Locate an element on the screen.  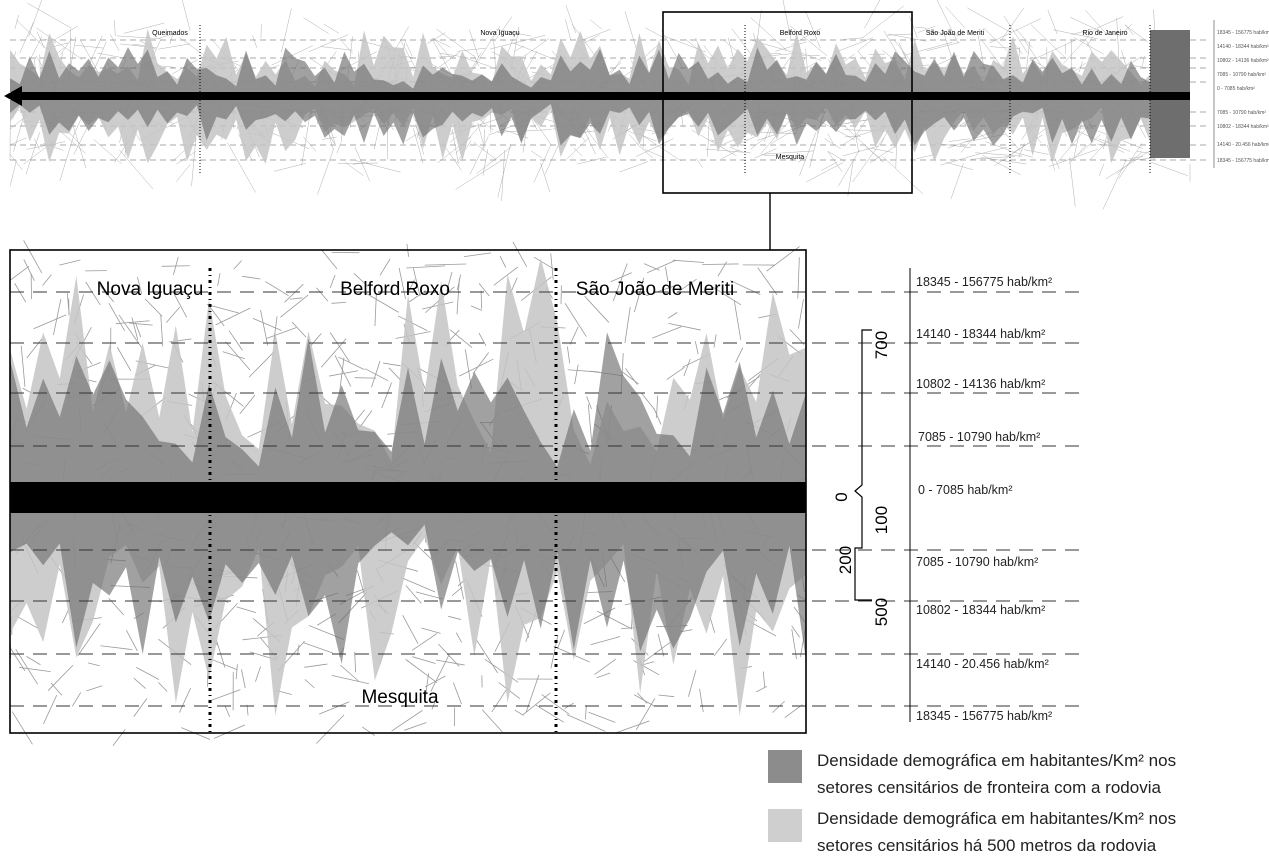
tiny-level: 10802 - 18344 hab/km² is located at coordinates (1243, 127).